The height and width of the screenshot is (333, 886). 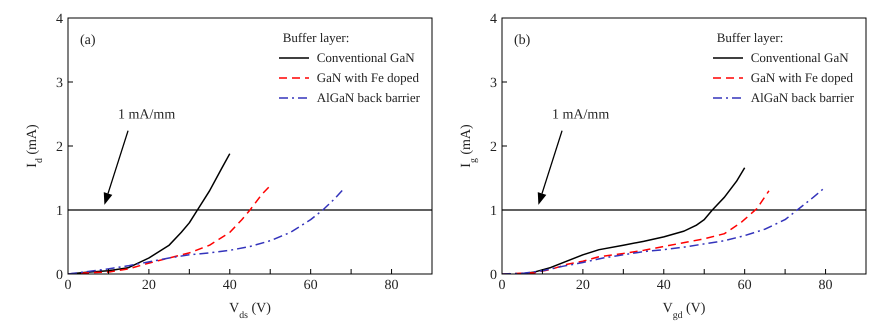 I want to click on line-series, so click(x=206, y=231).